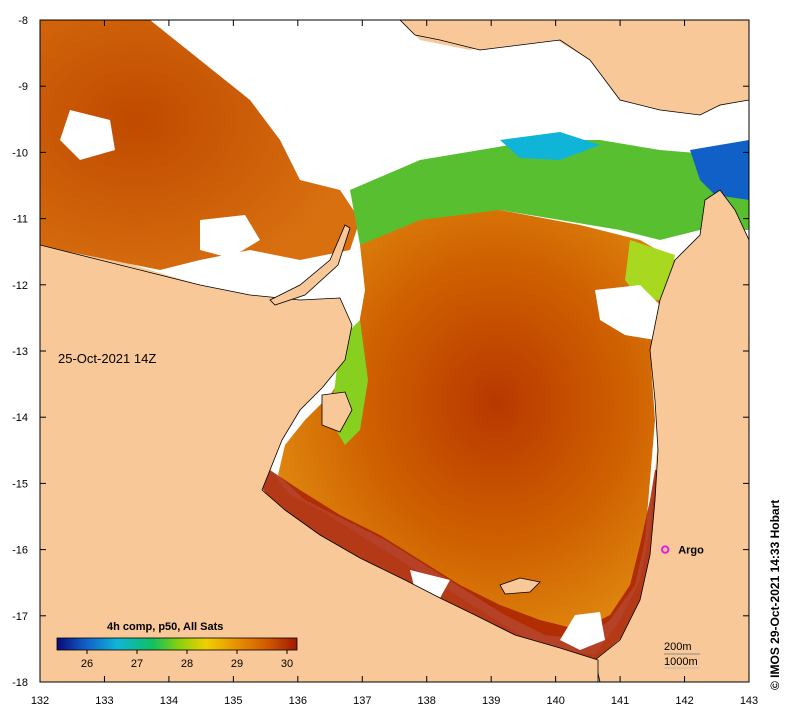 The image size is (791, 716). Describe the element at coordinates (491, 701) in the screenshot. I see `x-tick-label: 139` at that location.